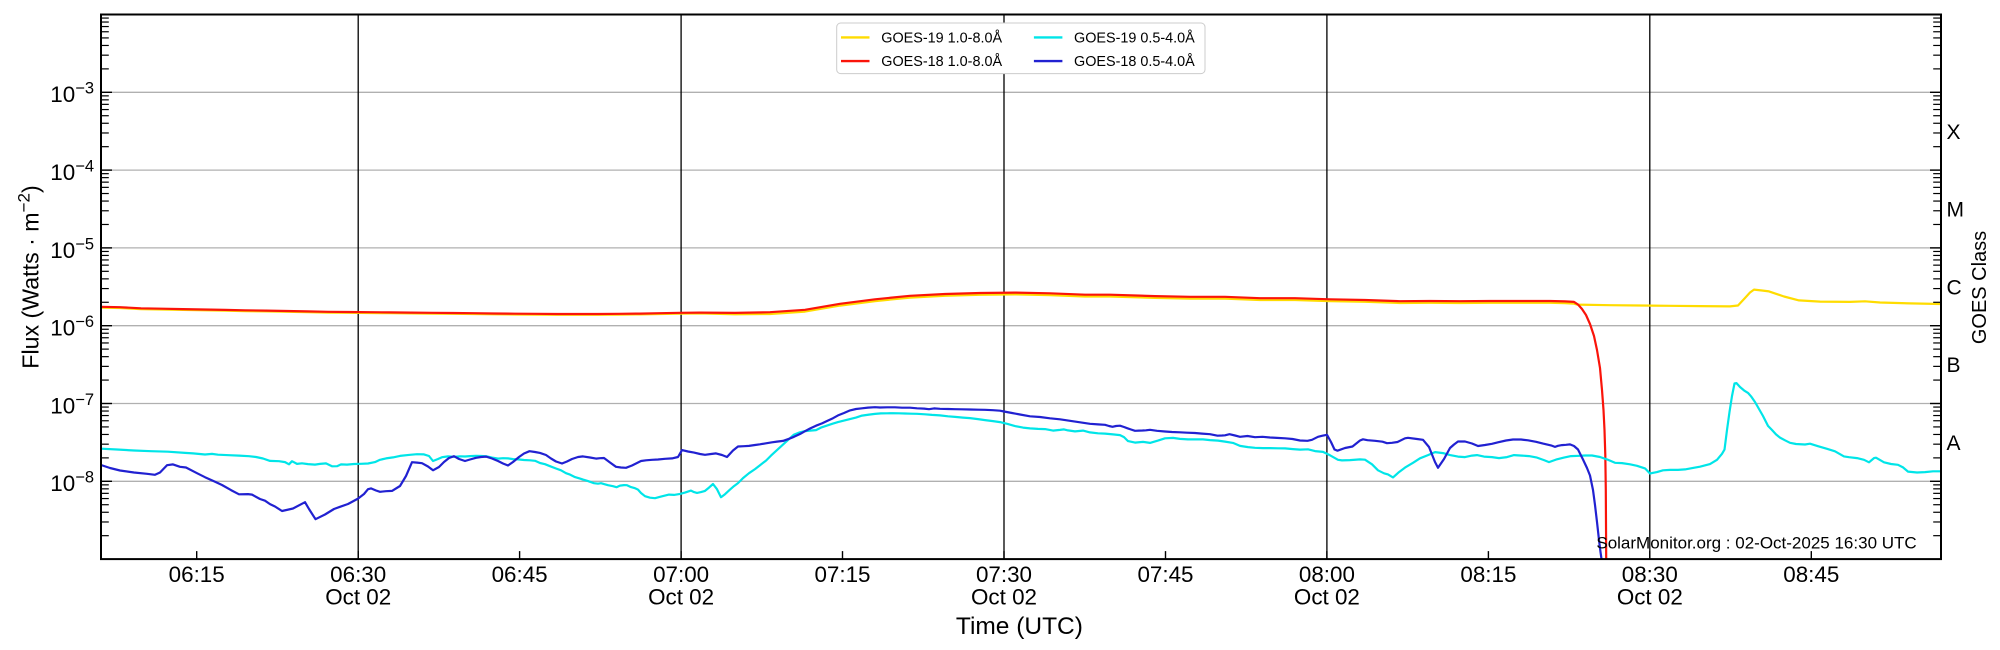  What do you see at coordinates (941, 61) in the screenshot?
I see `svg-text: GOES-18 1.0-8.0Å` at bounding box center [941, 61].